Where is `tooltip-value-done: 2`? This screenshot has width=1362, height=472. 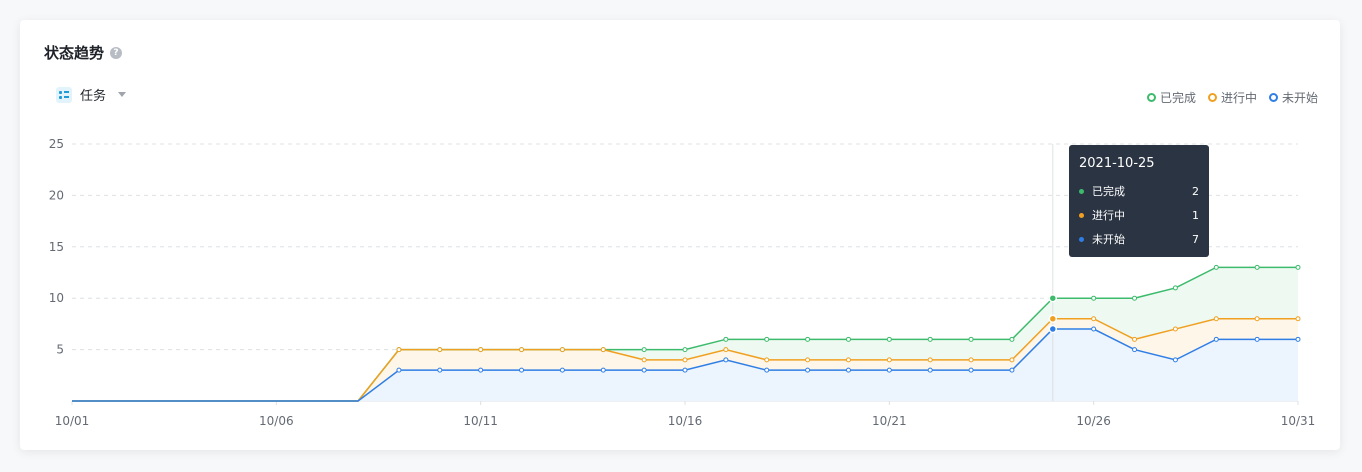
tooltip-value-done: 2 is located at coordinates (1195, 191).